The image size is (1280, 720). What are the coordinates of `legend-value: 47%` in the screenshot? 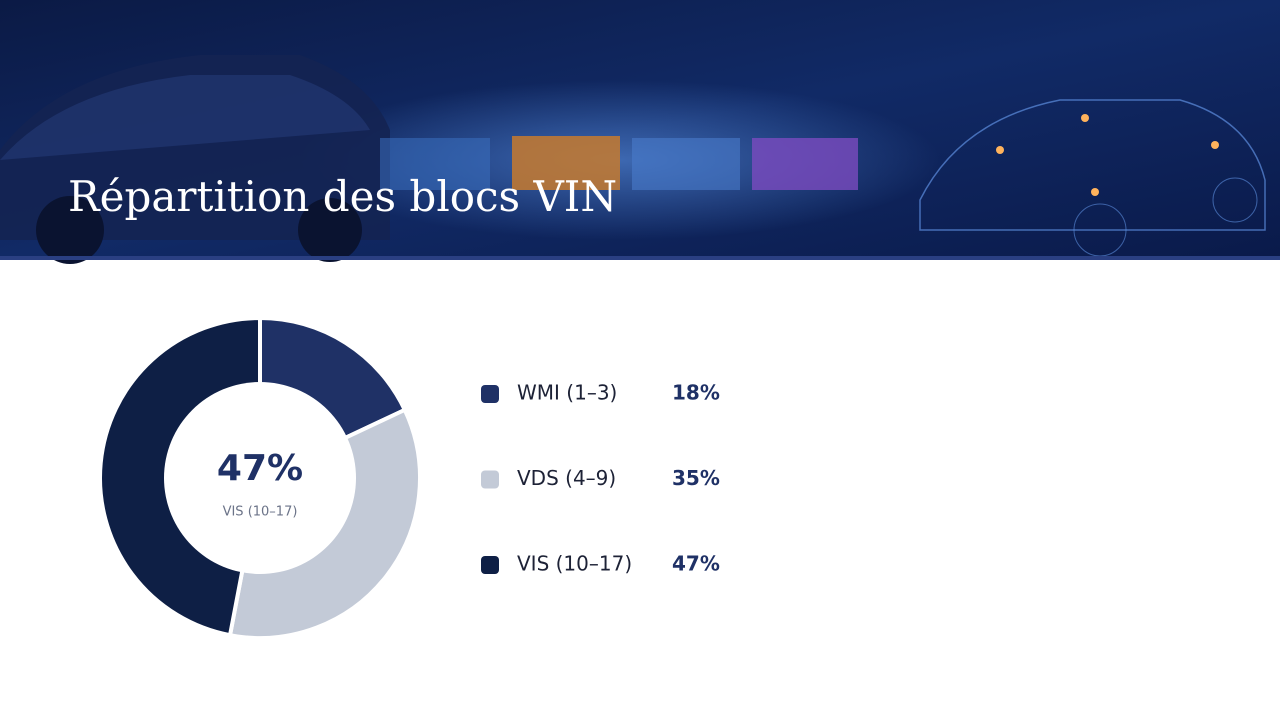 It's located at (696, 564).